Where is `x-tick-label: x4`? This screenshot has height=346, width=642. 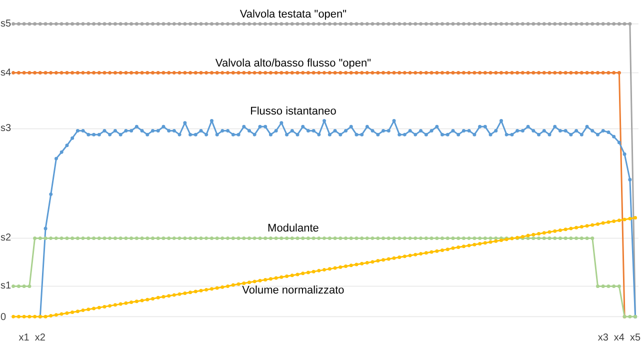
x-tick-label: x4 is located at coordinates (619, 338).